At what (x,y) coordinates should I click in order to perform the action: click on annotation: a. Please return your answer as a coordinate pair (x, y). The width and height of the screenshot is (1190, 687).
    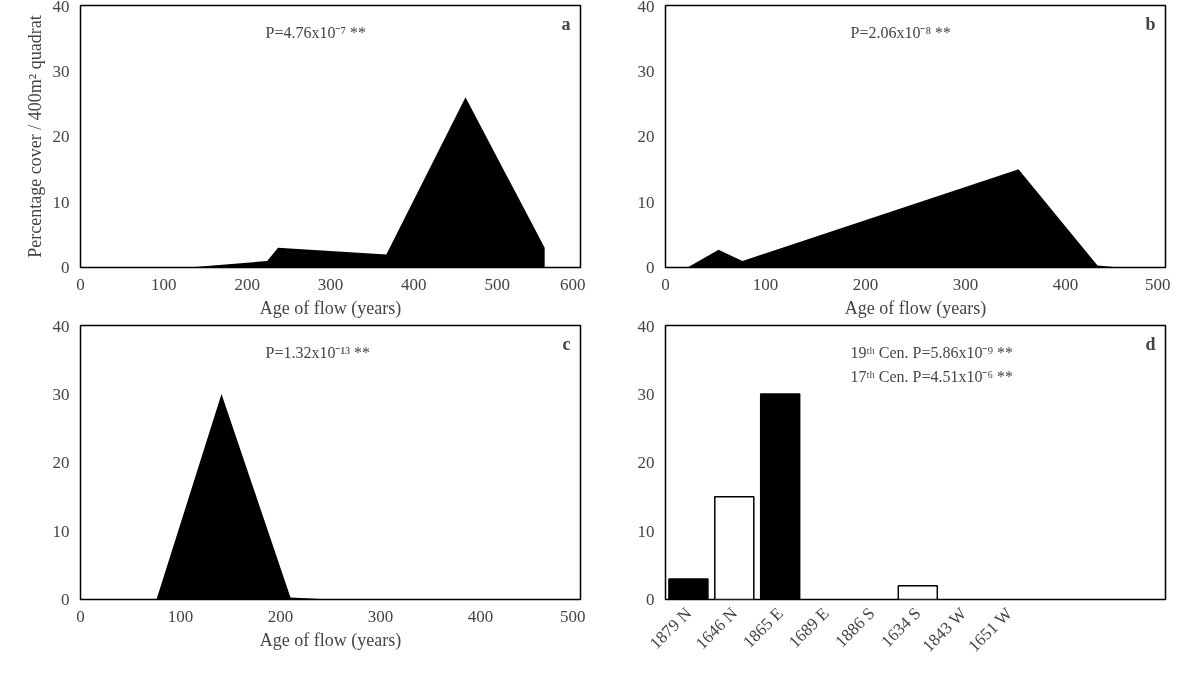
    Looking at the image, I should click on (566, 23).